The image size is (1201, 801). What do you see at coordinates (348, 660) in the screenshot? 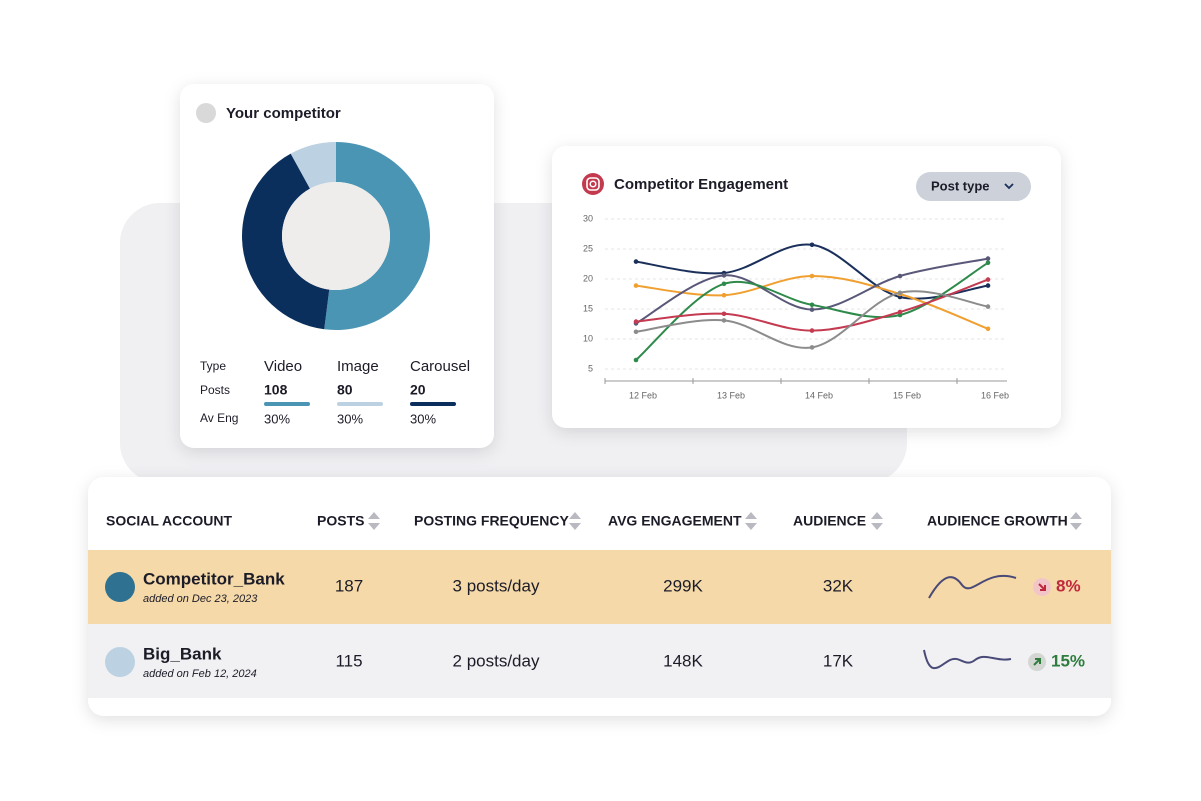
I see `cell-posts: 115` at bounding box center [348, 660].